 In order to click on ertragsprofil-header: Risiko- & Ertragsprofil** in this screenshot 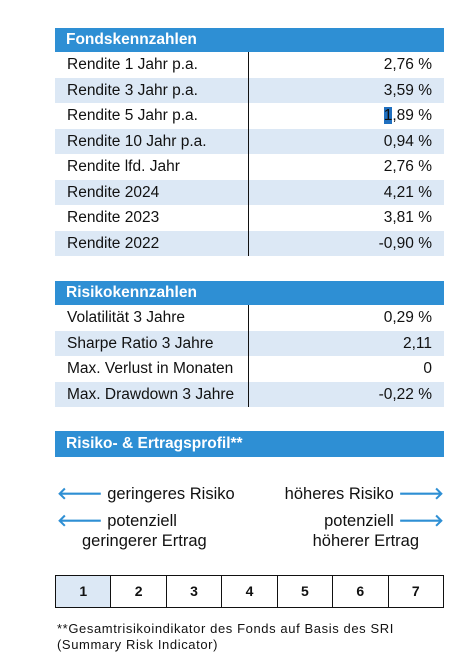, I will do `click(249, 444)`.